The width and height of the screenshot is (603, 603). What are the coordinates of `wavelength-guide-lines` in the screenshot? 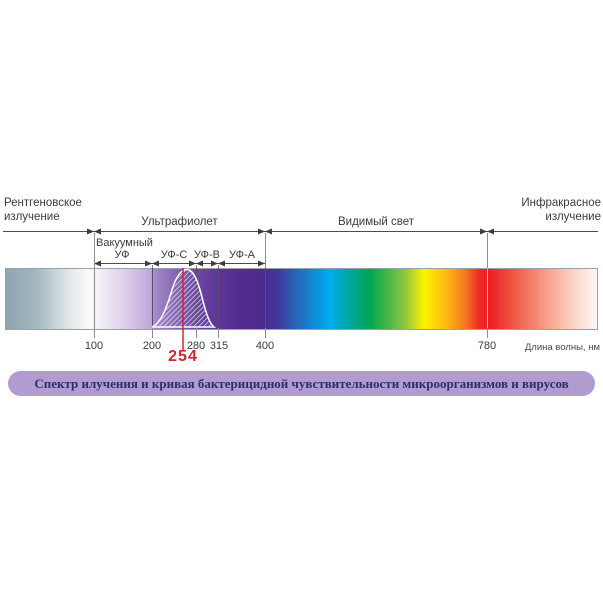 It's located at (291, 285).